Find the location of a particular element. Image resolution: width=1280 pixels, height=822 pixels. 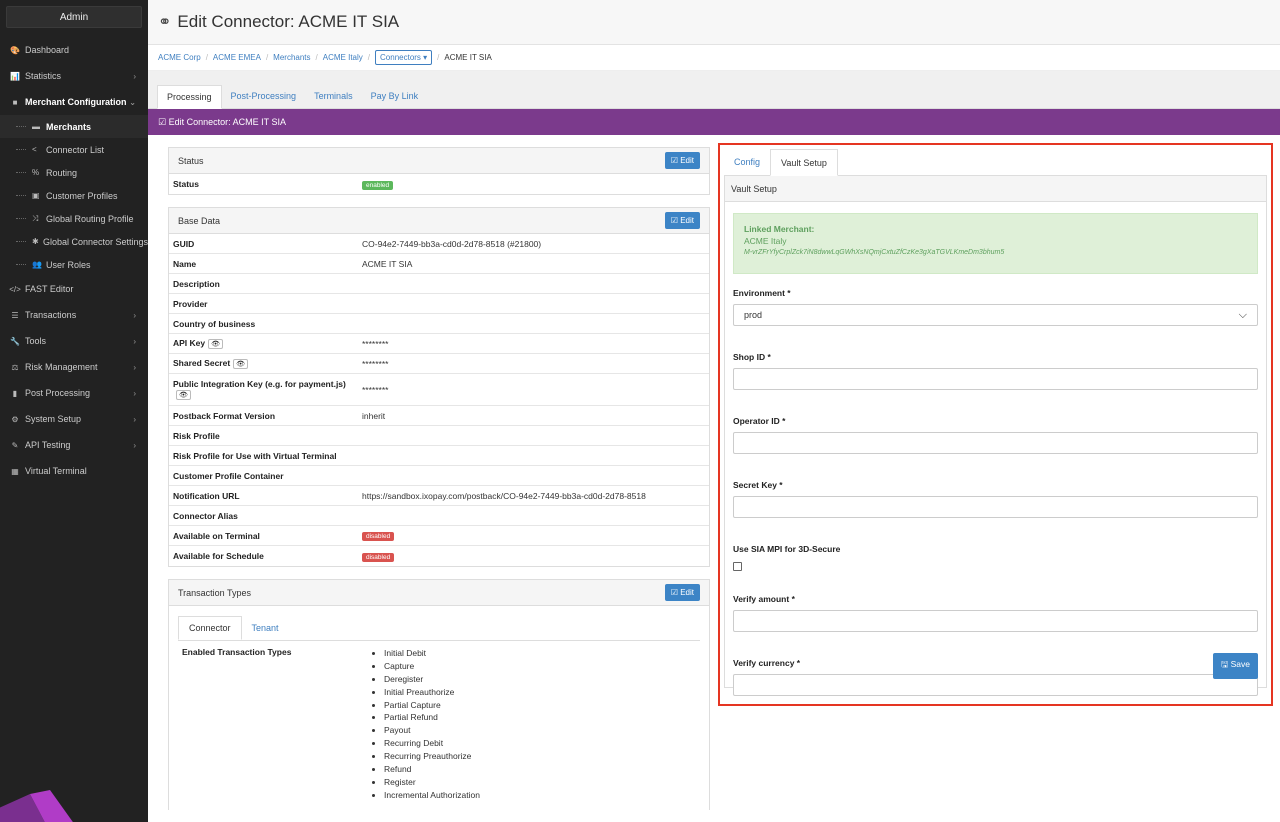

tab-pay-by-link: Pay By Link is located at coordinates (394, 96).